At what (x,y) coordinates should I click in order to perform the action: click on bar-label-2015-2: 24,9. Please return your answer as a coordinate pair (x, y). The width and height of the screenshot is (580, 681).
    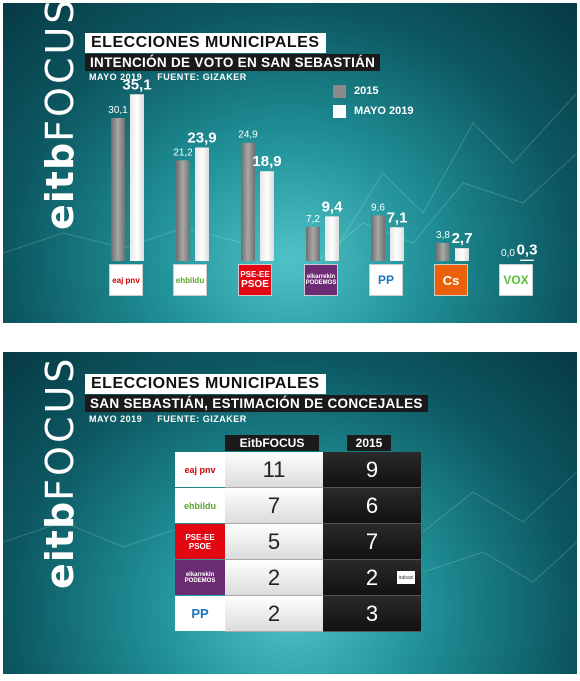
    Looking at the image, I should click on (248, 135).